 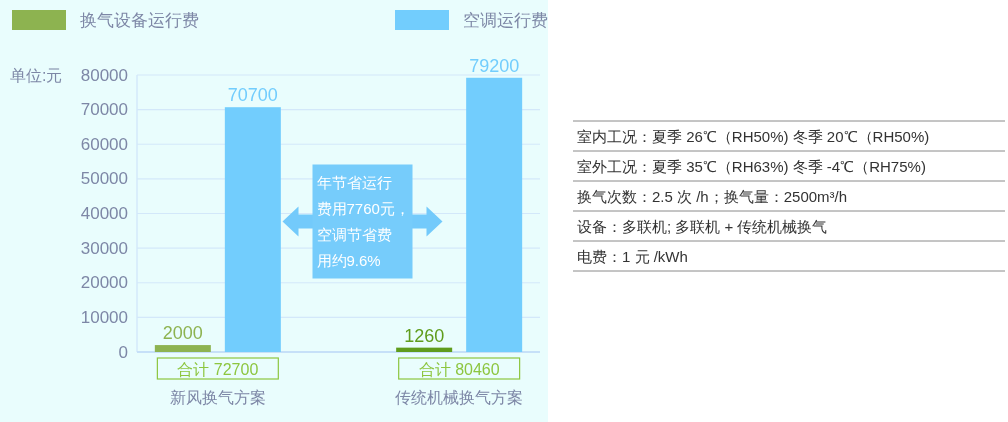 What do you see at coordinates (104, 179) in the screenshot?
I see `y-tick-label: 50000` at bounding box center [104, 179].